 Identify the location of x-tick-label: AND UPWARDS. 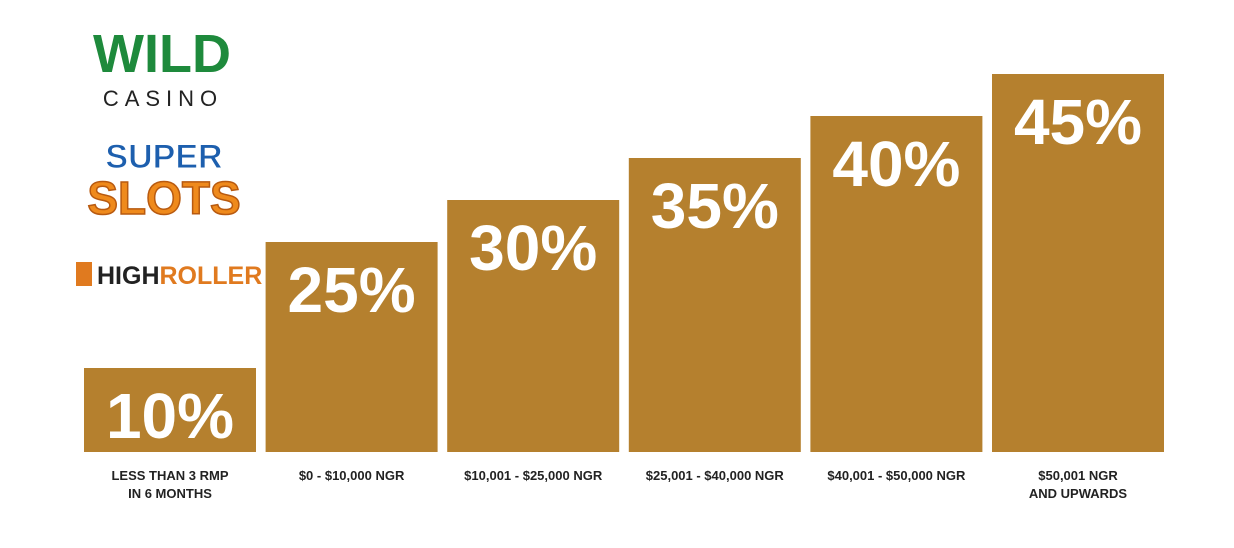
(1078, 493).